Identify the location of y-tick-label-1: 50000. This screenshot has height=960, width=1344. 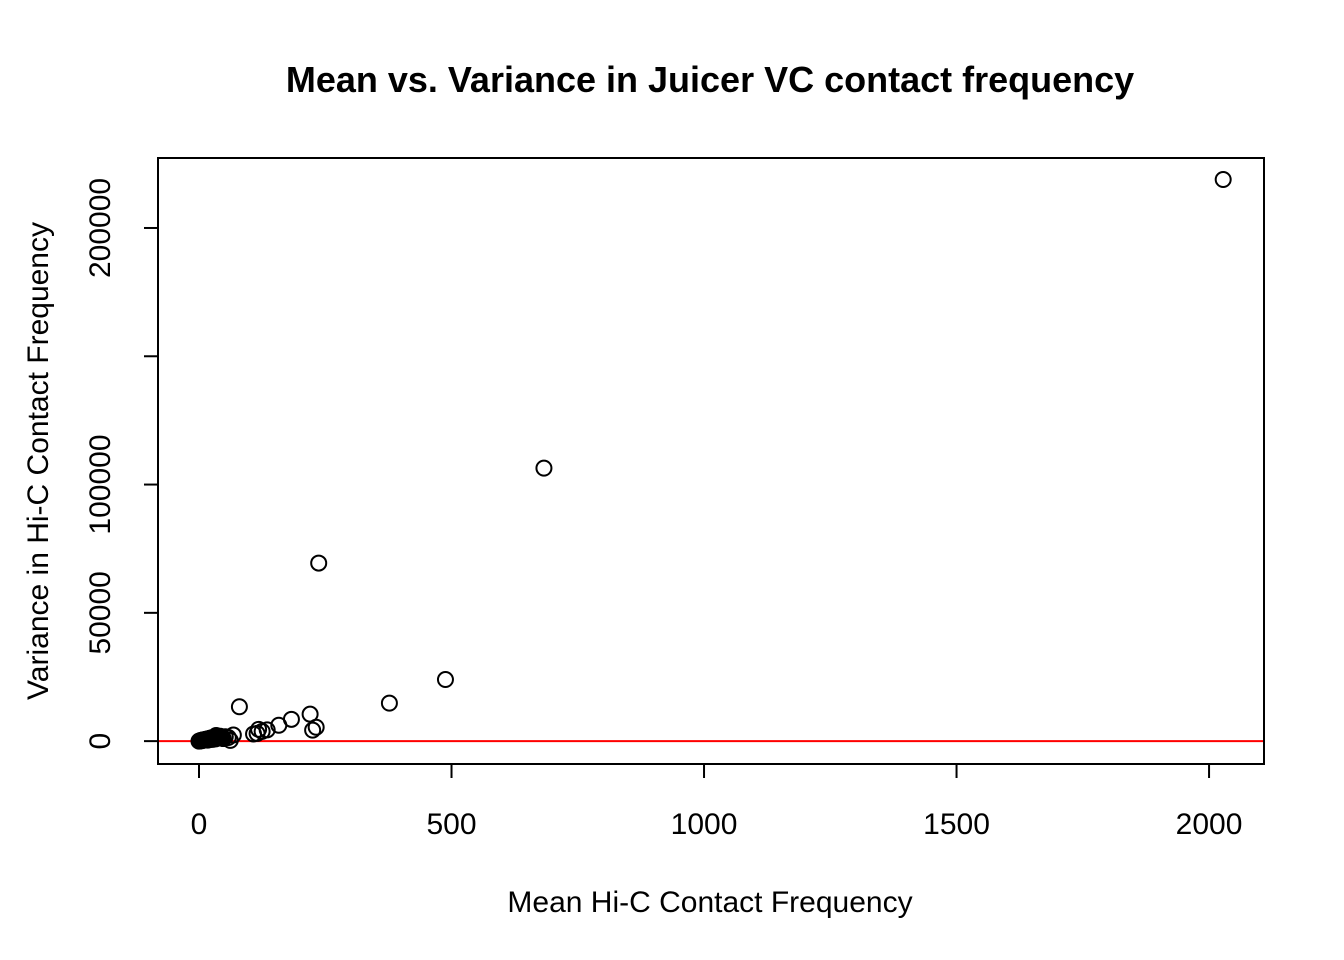
(100, 612).